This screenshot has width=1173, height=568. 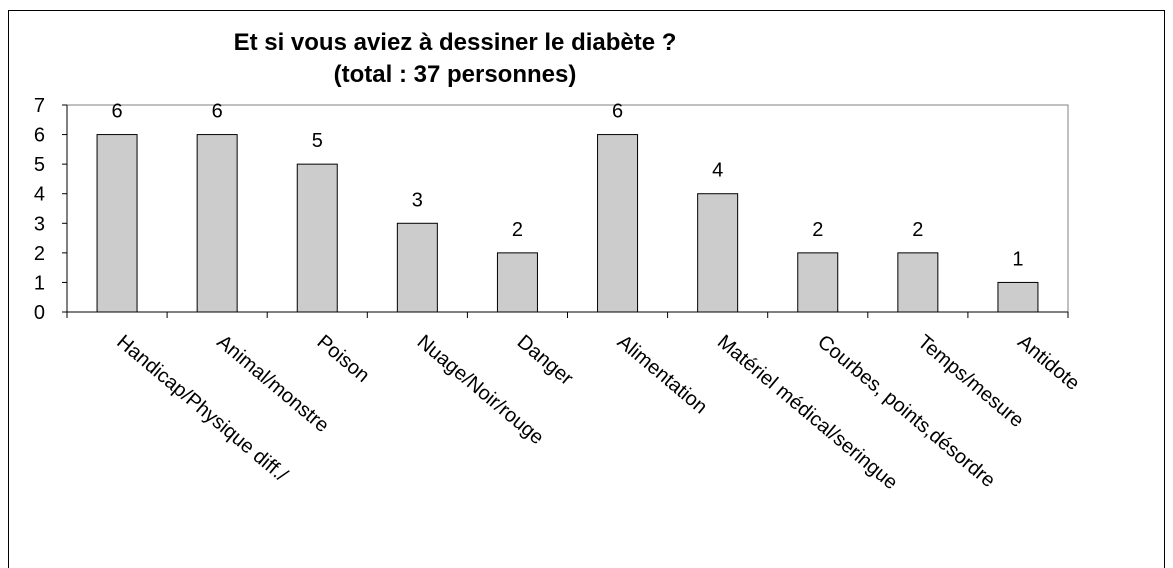 I want to click on value-label: 1, so click(x=1017, y=259).